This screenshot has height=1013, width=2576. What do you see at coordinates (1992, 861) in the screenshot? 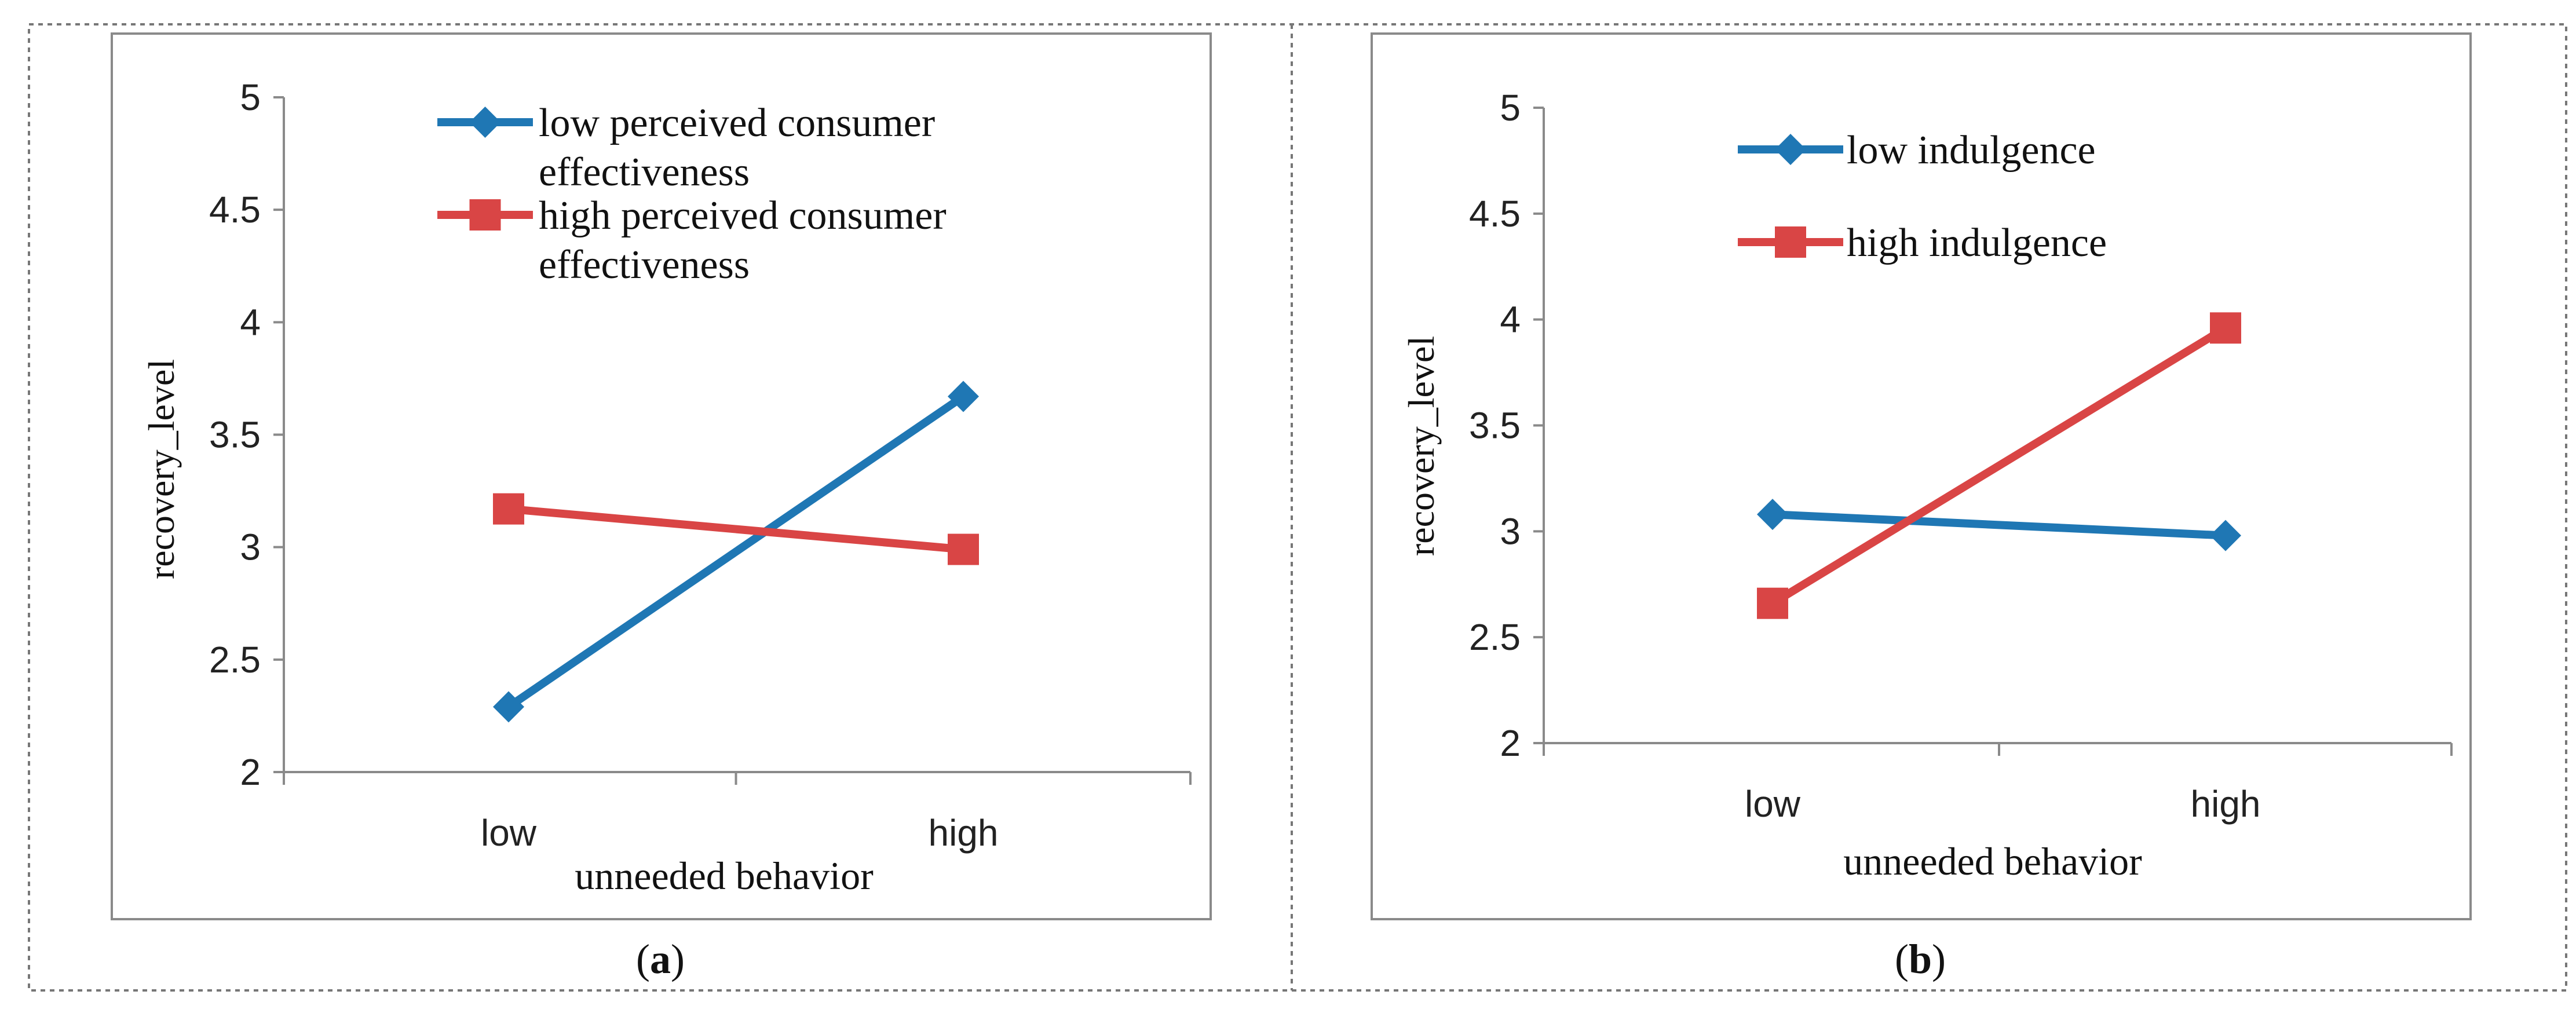
I see `panel-b-xlabel: unneeded behavior` at bounding box center [1992, 861].